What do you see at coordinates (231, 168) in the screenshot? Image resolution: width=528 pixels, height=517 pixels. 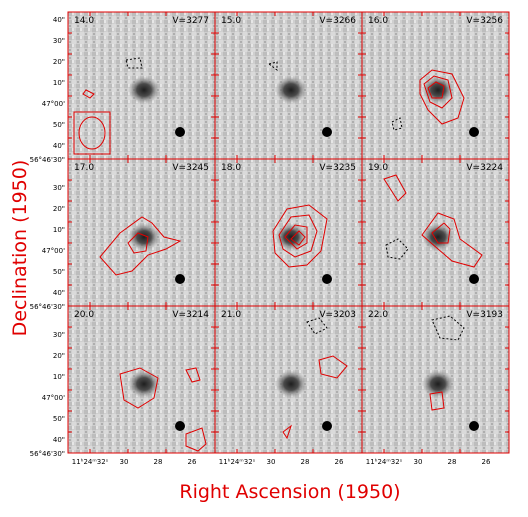 I see `channel-label: 18.0` at bounding box center [231, 168].